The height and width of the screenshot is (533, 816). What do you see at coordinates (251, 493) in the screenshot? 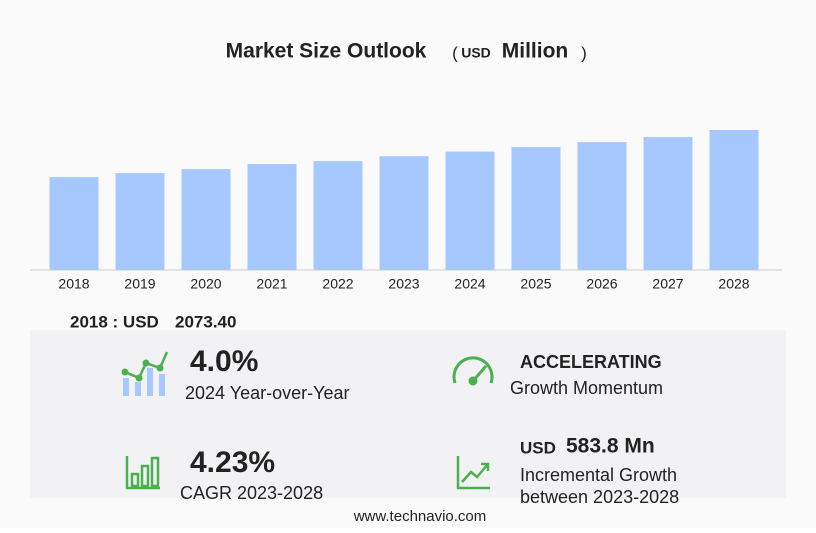
I see `cagr-label: CAGR 2023-2028` at bounding box center [251, 493].